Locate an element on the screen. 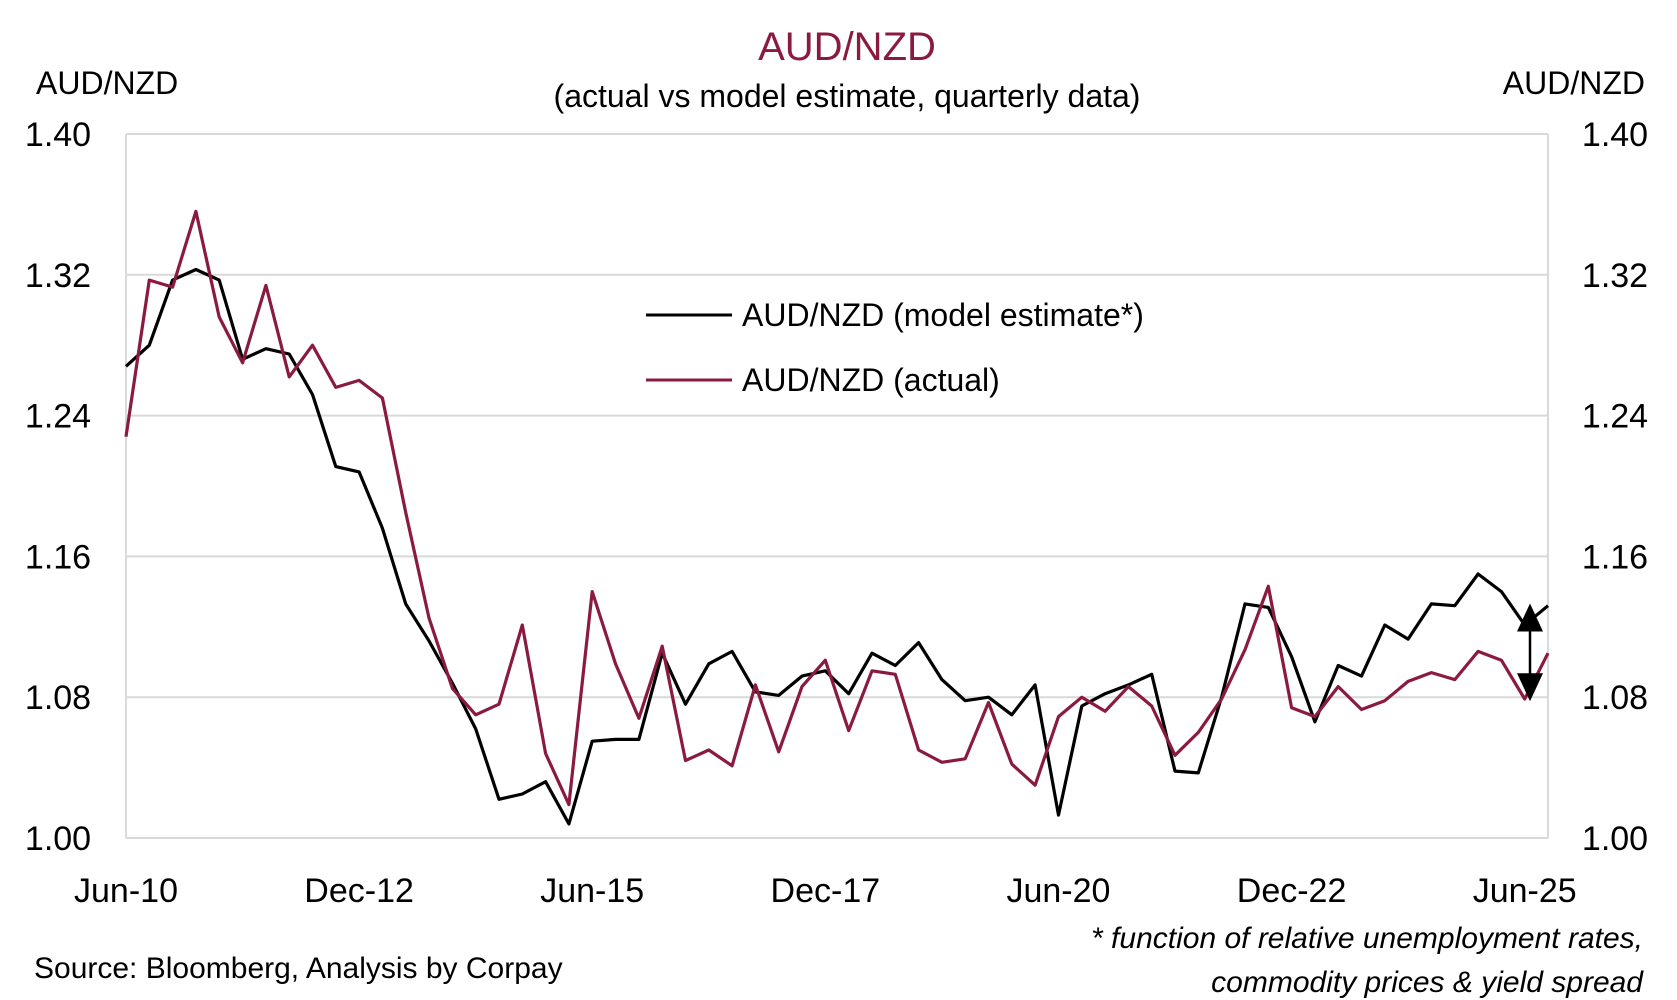  x-tick-label: Dec-12 is located at coordinates (359, 891).